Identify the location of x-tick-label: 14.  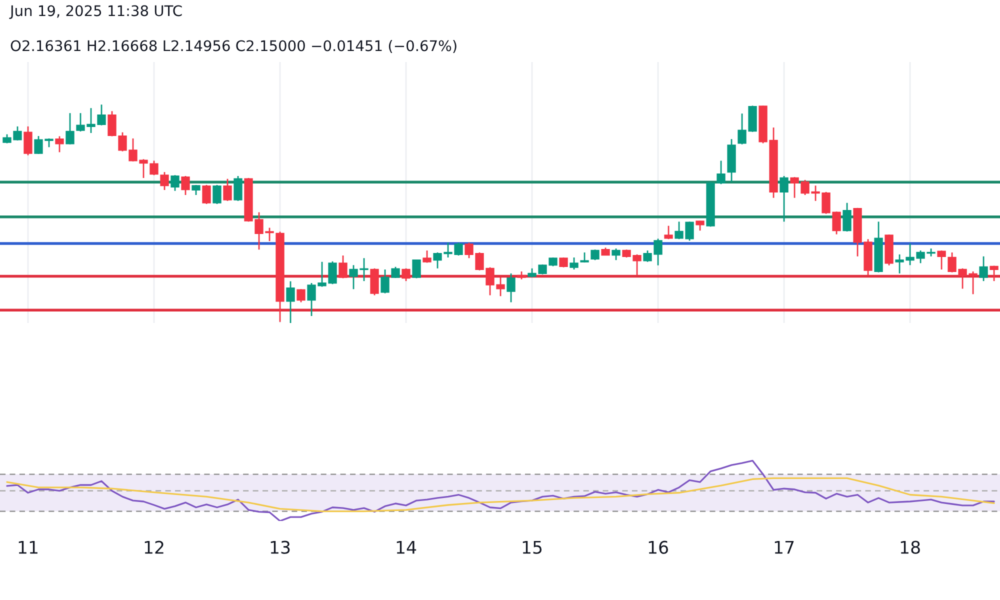
(406, 547).